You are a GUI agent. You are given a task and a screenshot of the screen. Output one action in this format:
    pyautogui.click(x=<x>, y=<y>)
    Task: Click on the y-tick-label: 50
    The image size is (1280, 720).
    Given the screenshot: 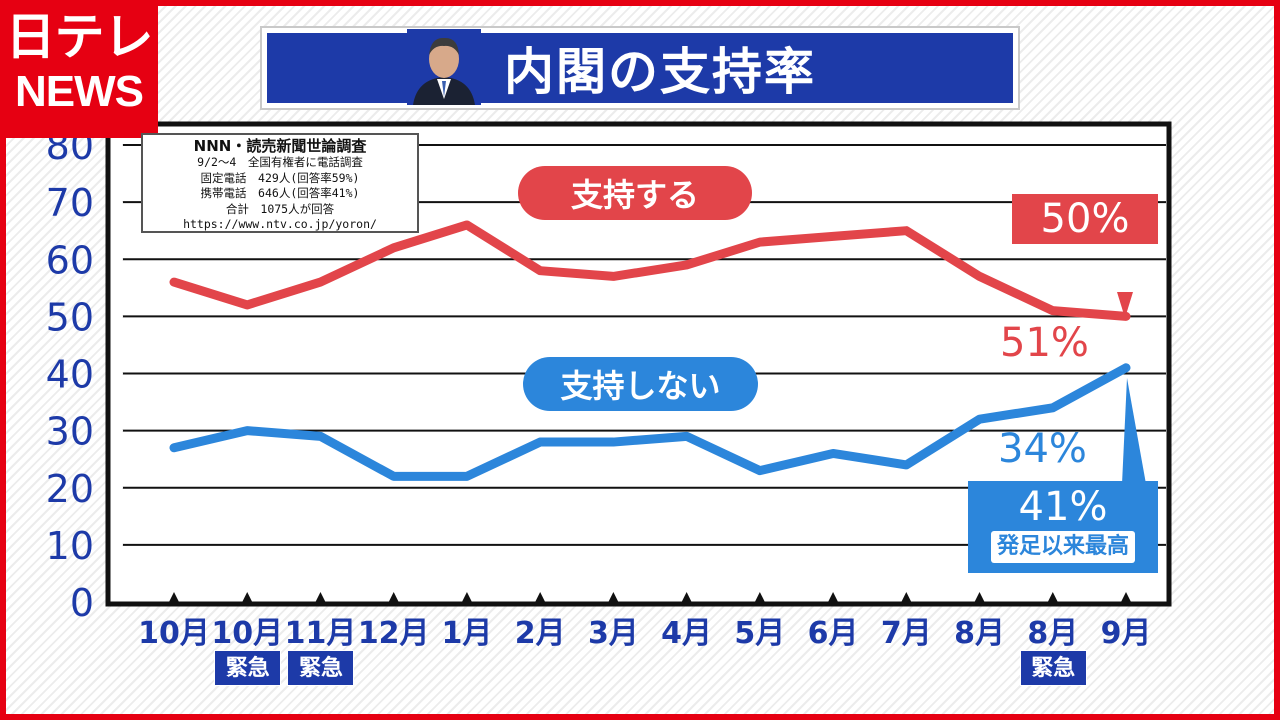 What is the action you would take?
    pyautogui.click(x=70, y=317)
    